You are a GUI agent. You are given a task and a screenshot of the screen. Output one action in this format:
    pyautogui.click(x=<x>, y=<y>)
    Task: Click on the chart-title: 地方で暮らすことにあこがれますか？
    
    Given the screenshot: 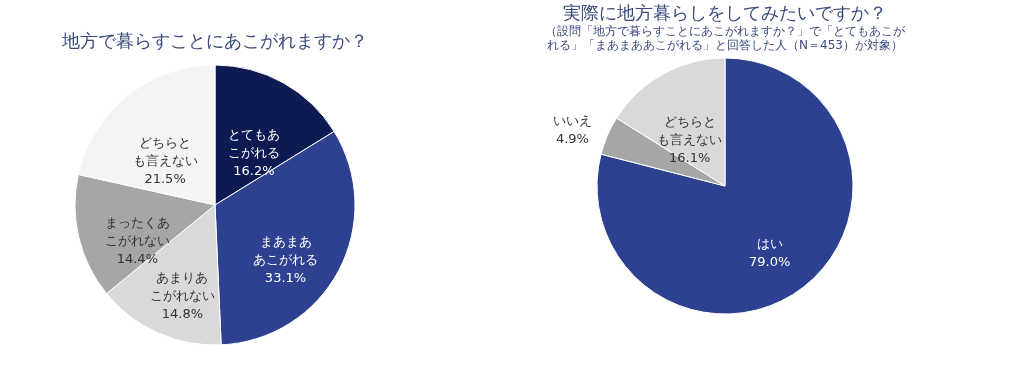 What is the action you would take?
    pyautogui.click(x=214, y=40)
    